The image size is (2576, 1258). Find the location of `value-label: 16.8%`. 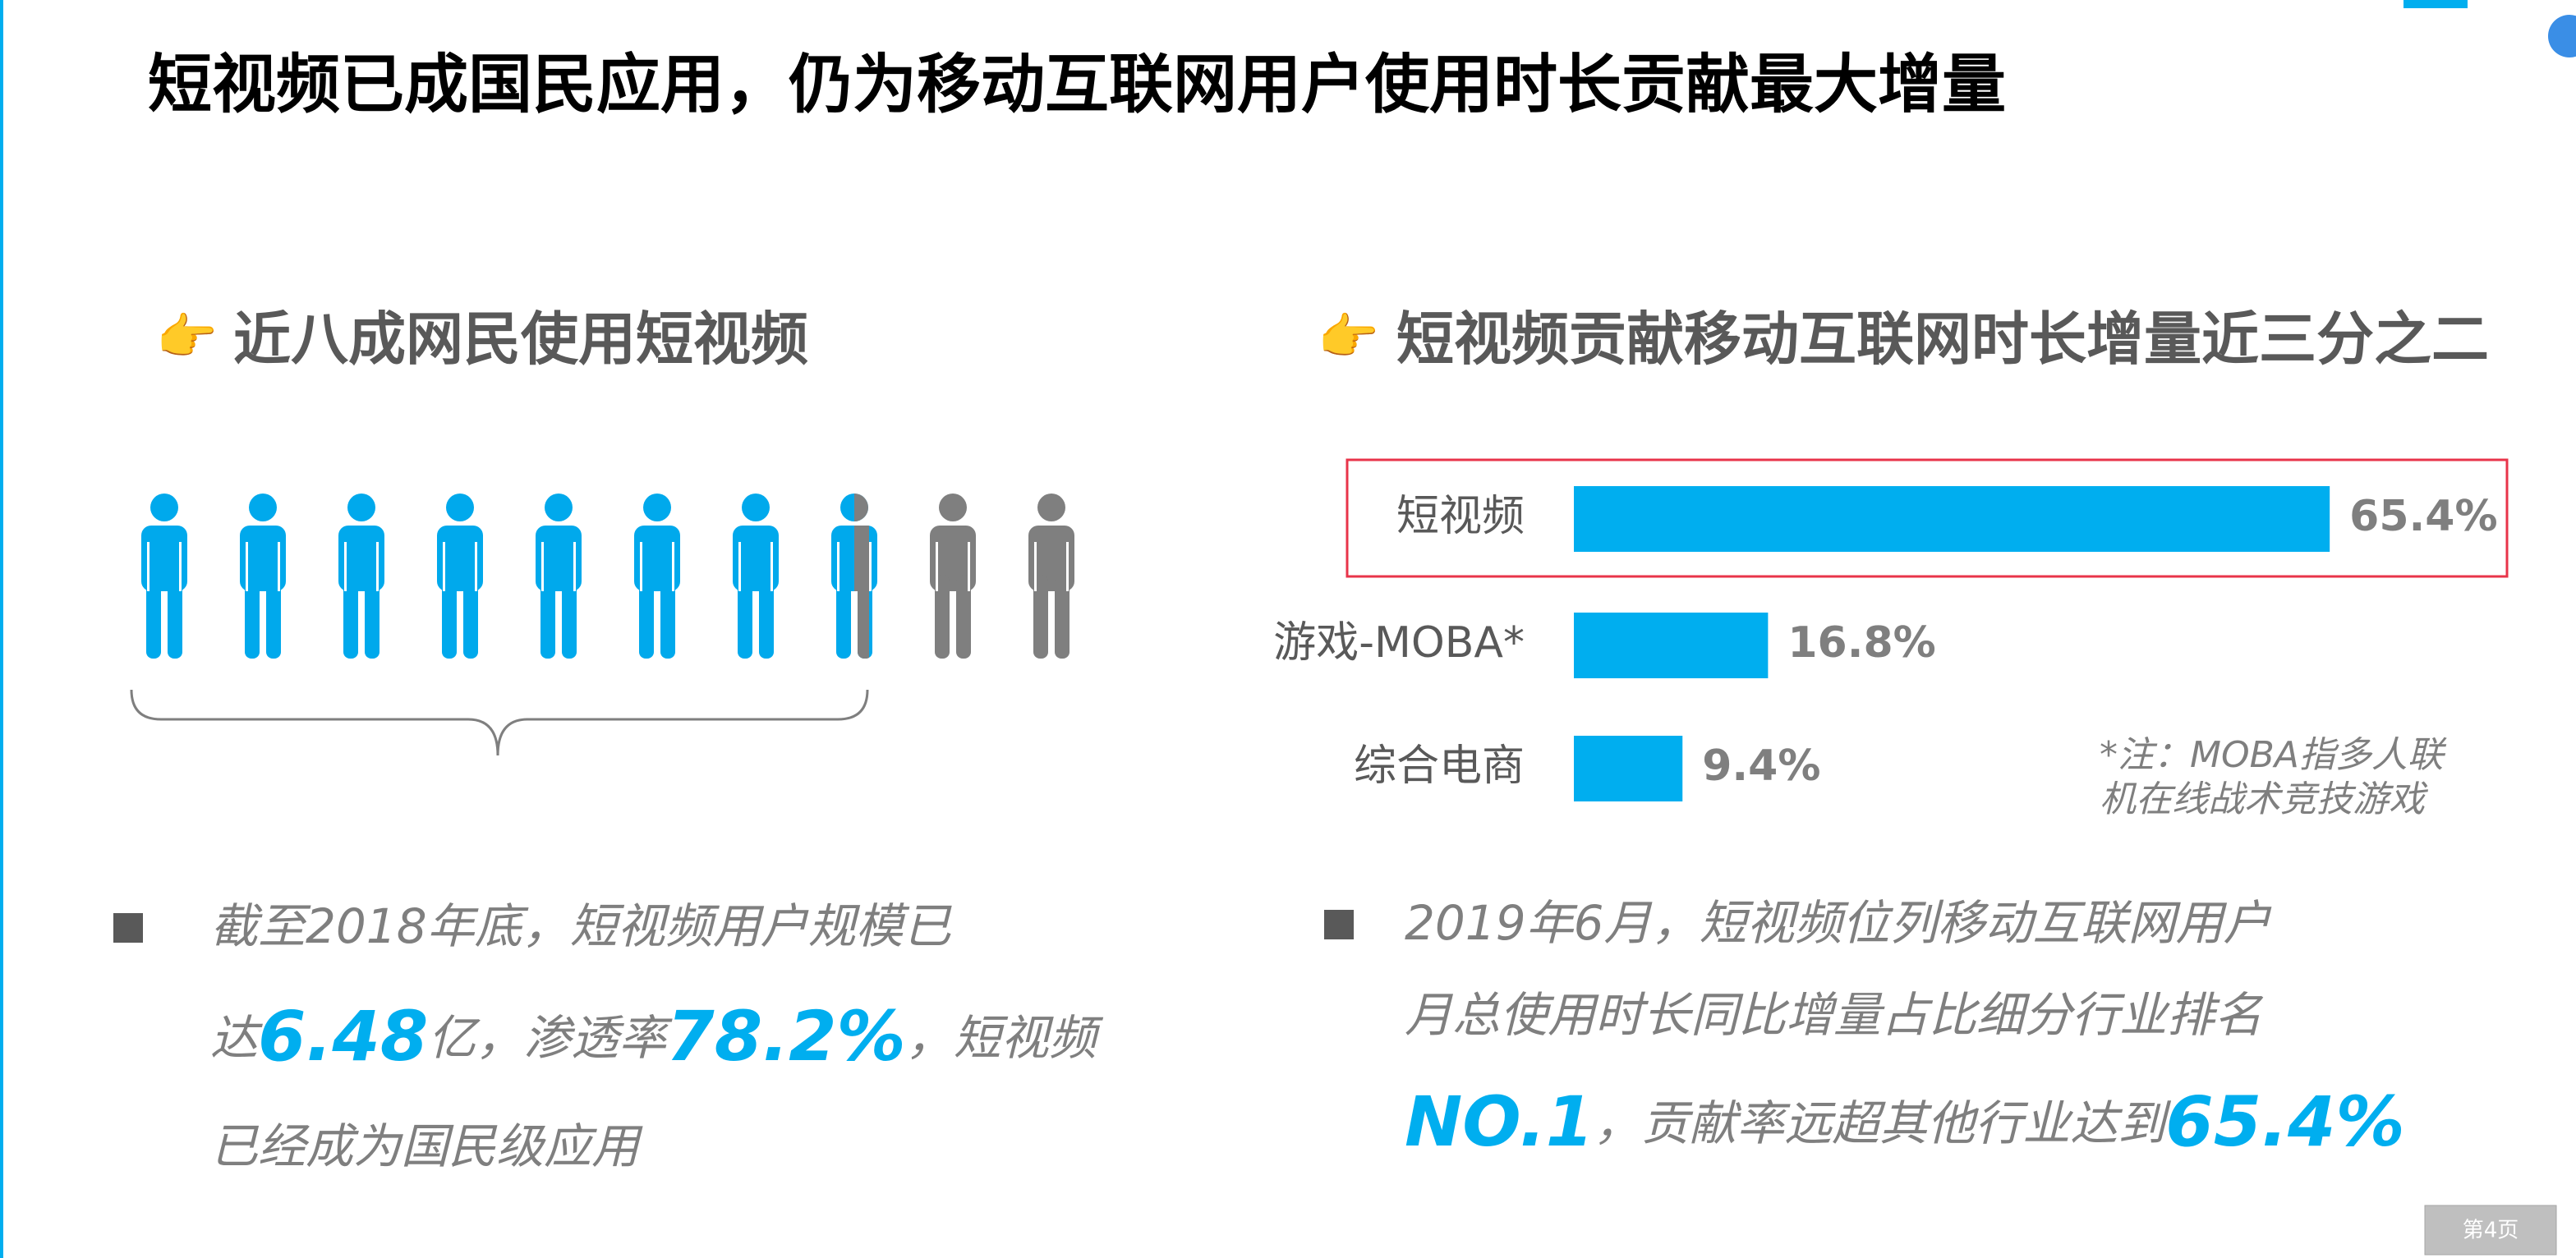

value-label: 16.8% is located at coordinates (1861, 643).